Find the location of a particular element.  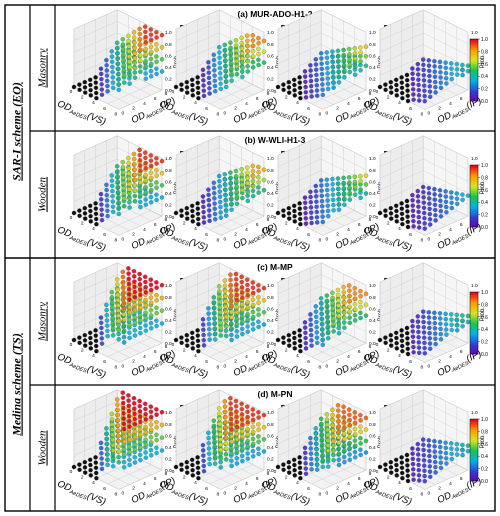

y-tick-label: 4 is located at coordinates (348, 357).